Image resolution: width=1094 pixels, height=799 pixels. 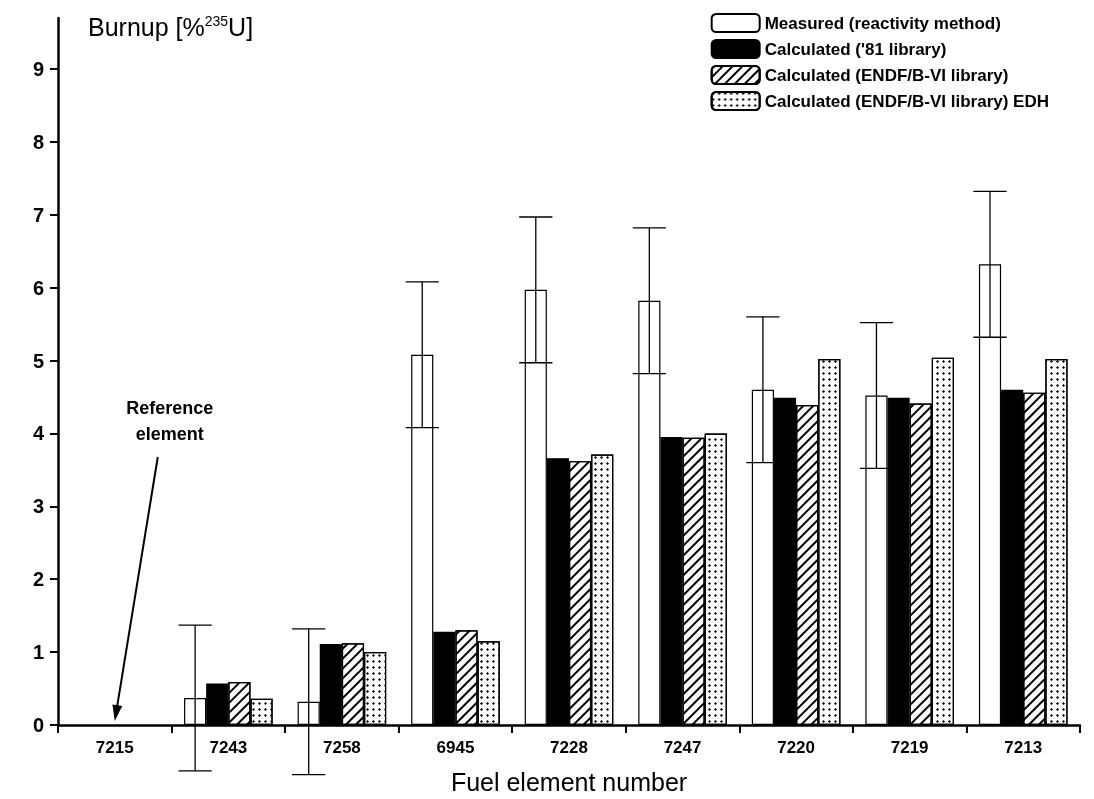 I want to click on x-axis-title: Fuel element number, so click(x=569, y=781).